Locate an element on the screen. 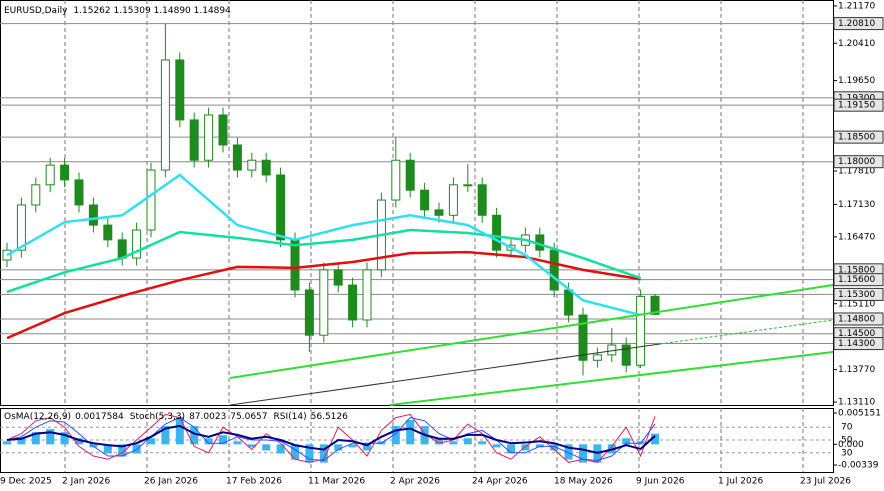  y-tick-label: -0.00339 is located at coordinates (858, 465).